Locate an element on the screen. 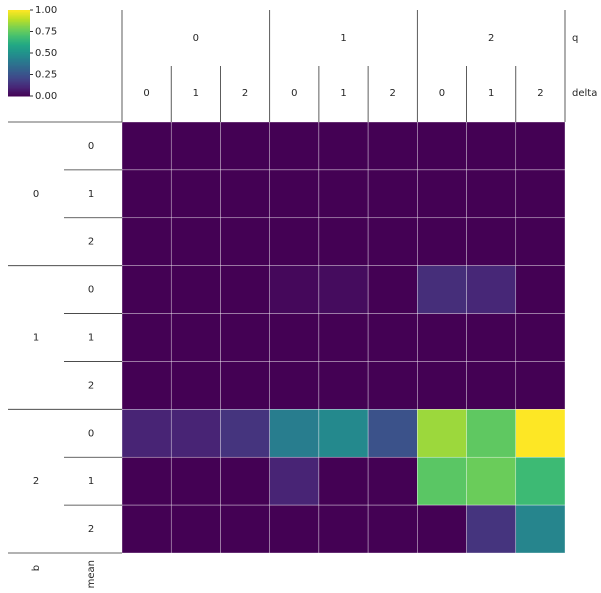  x-group-label: 1 is located at coordinates (343, 38).